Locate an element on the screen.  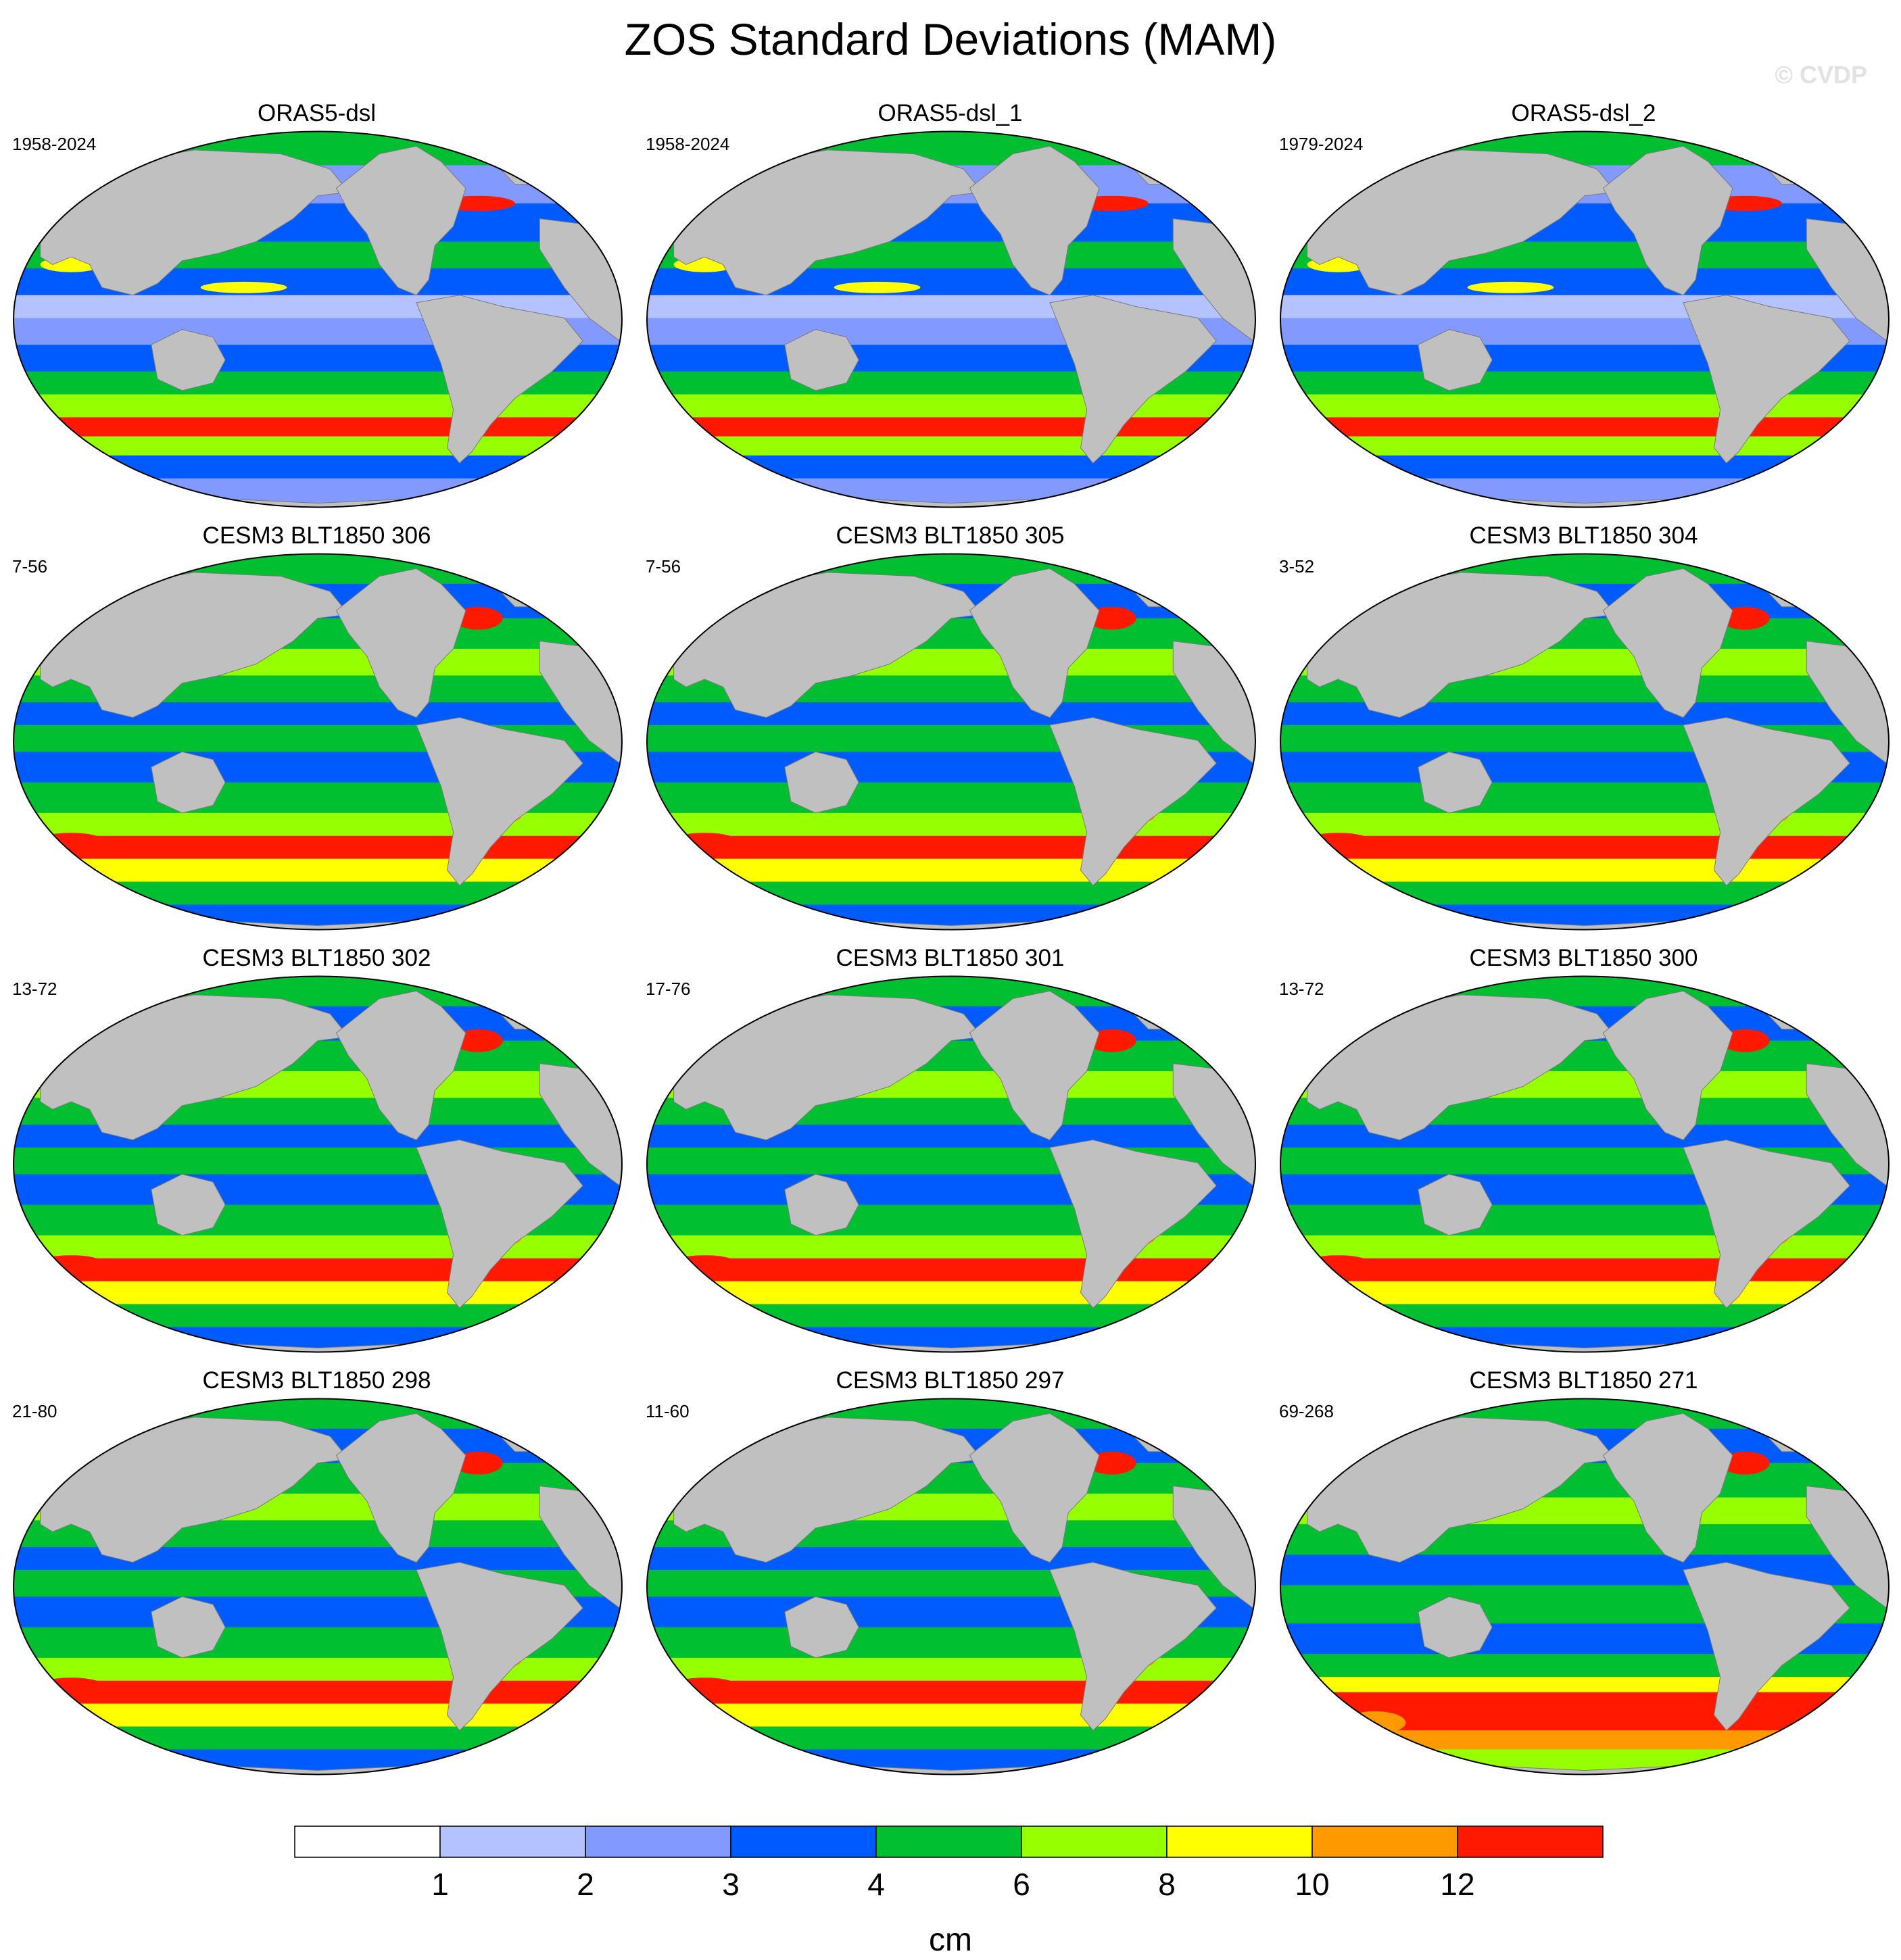
panel-title: CESM3 BLT1850 306 is located at coordinates (316, 535).